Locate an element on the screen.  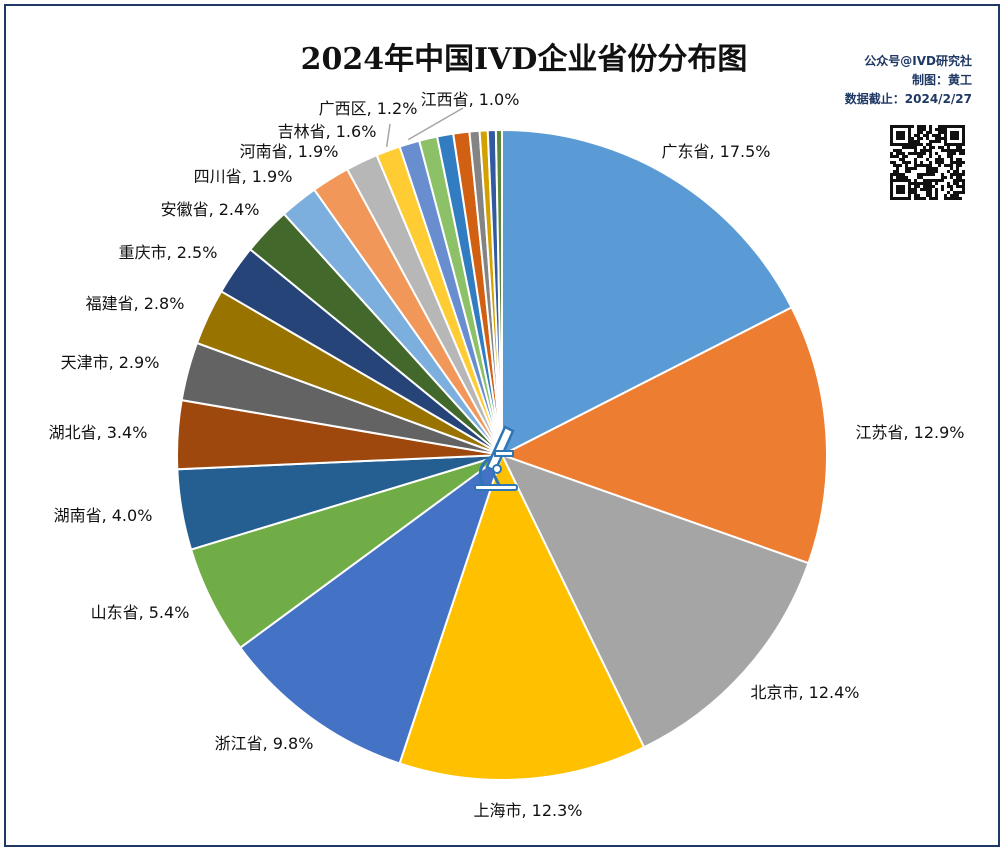
slice-label: 山东省, 5.4% is located at coordinates (140, 612).